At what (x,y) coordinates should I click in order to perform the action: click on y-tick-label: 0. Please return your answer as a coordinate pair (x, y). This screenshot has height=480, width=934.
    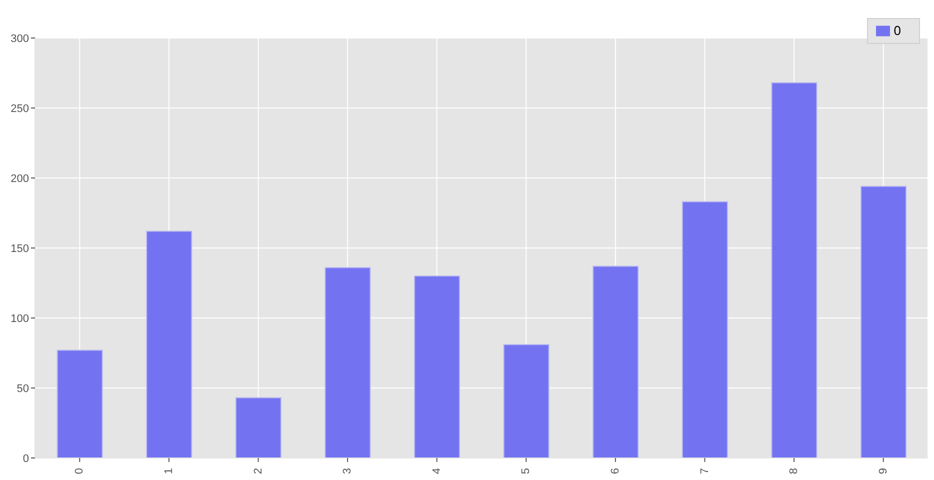
    Looking at the image, I should click on (25, 458).